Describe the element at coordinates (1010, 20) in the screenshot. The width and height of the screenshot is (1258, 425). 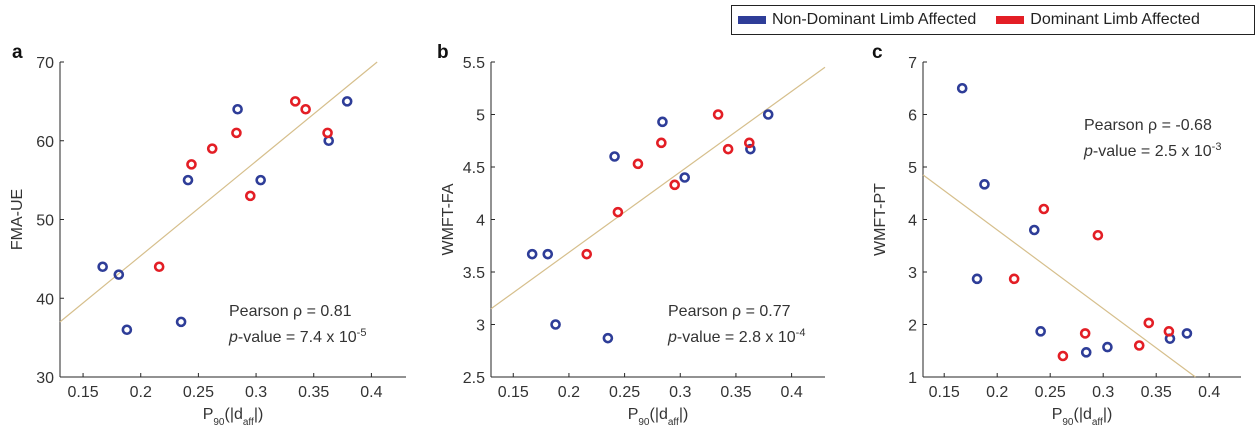
I see `legend-swatch-dominant` at that location.